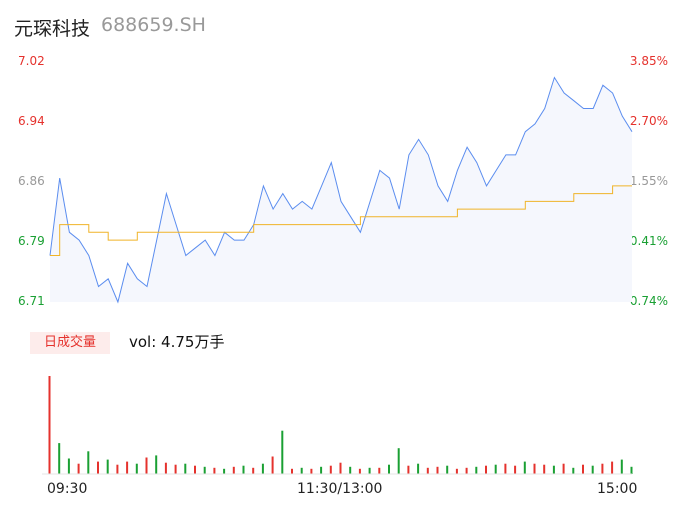  I want to click on percent-axis-label: -0.74%, so click(646, 301).